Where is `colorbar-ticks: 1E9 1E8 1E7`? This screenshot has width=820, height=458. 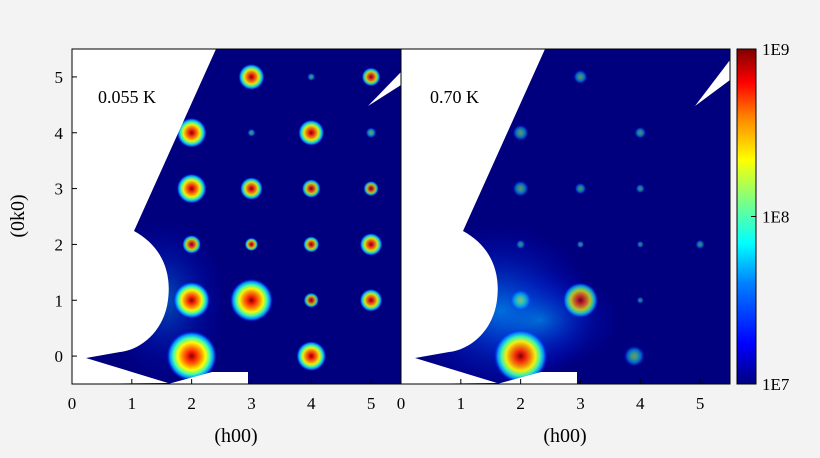
colorbar-ticks: 1E9 1E8 1E7 is located at coordinates (770, 217).